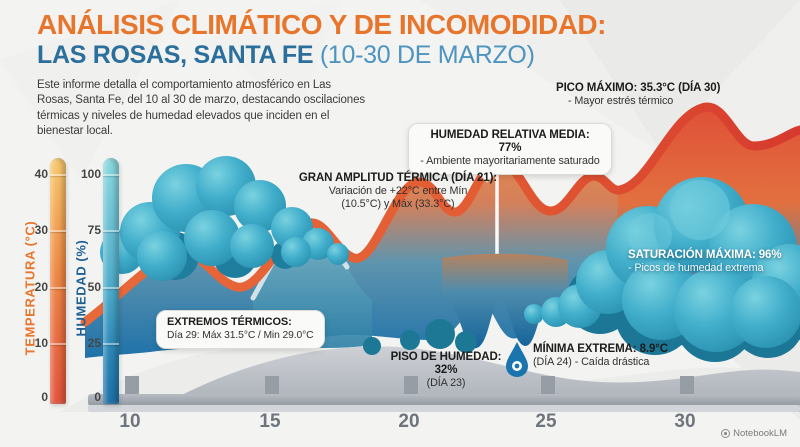 This screenshot has height=447, width=800. I want to click on temp-tick-20: 20, so click(41, 287).